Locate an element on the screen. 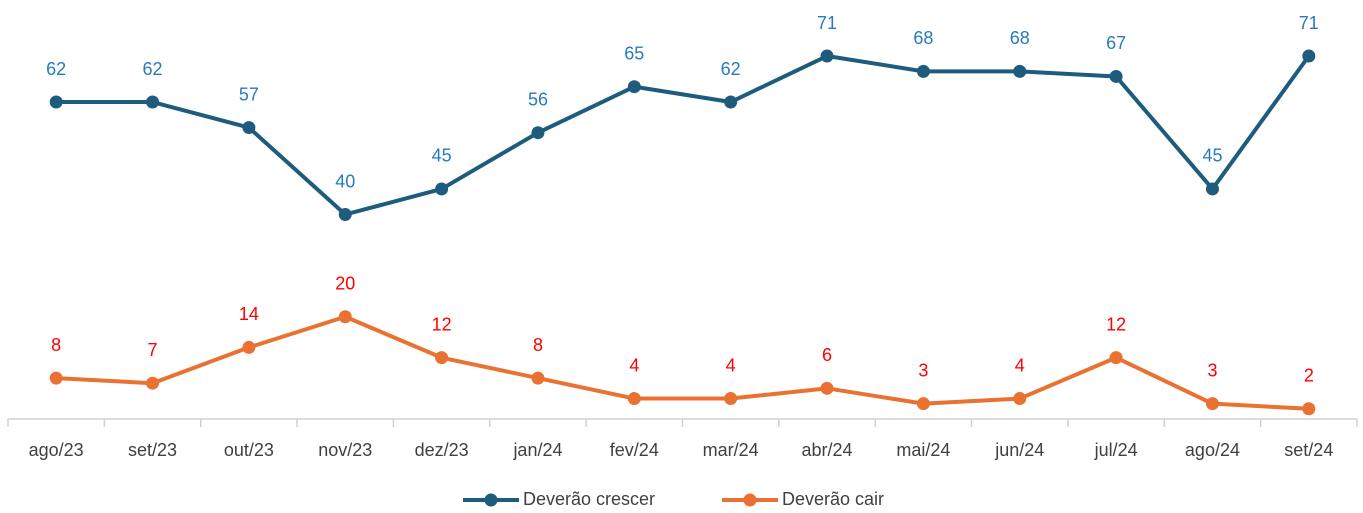 Image resolution: width=1363 pixels, height=513 pixels. x-tick-label: dez/23 is located at coordinates (442, 450).